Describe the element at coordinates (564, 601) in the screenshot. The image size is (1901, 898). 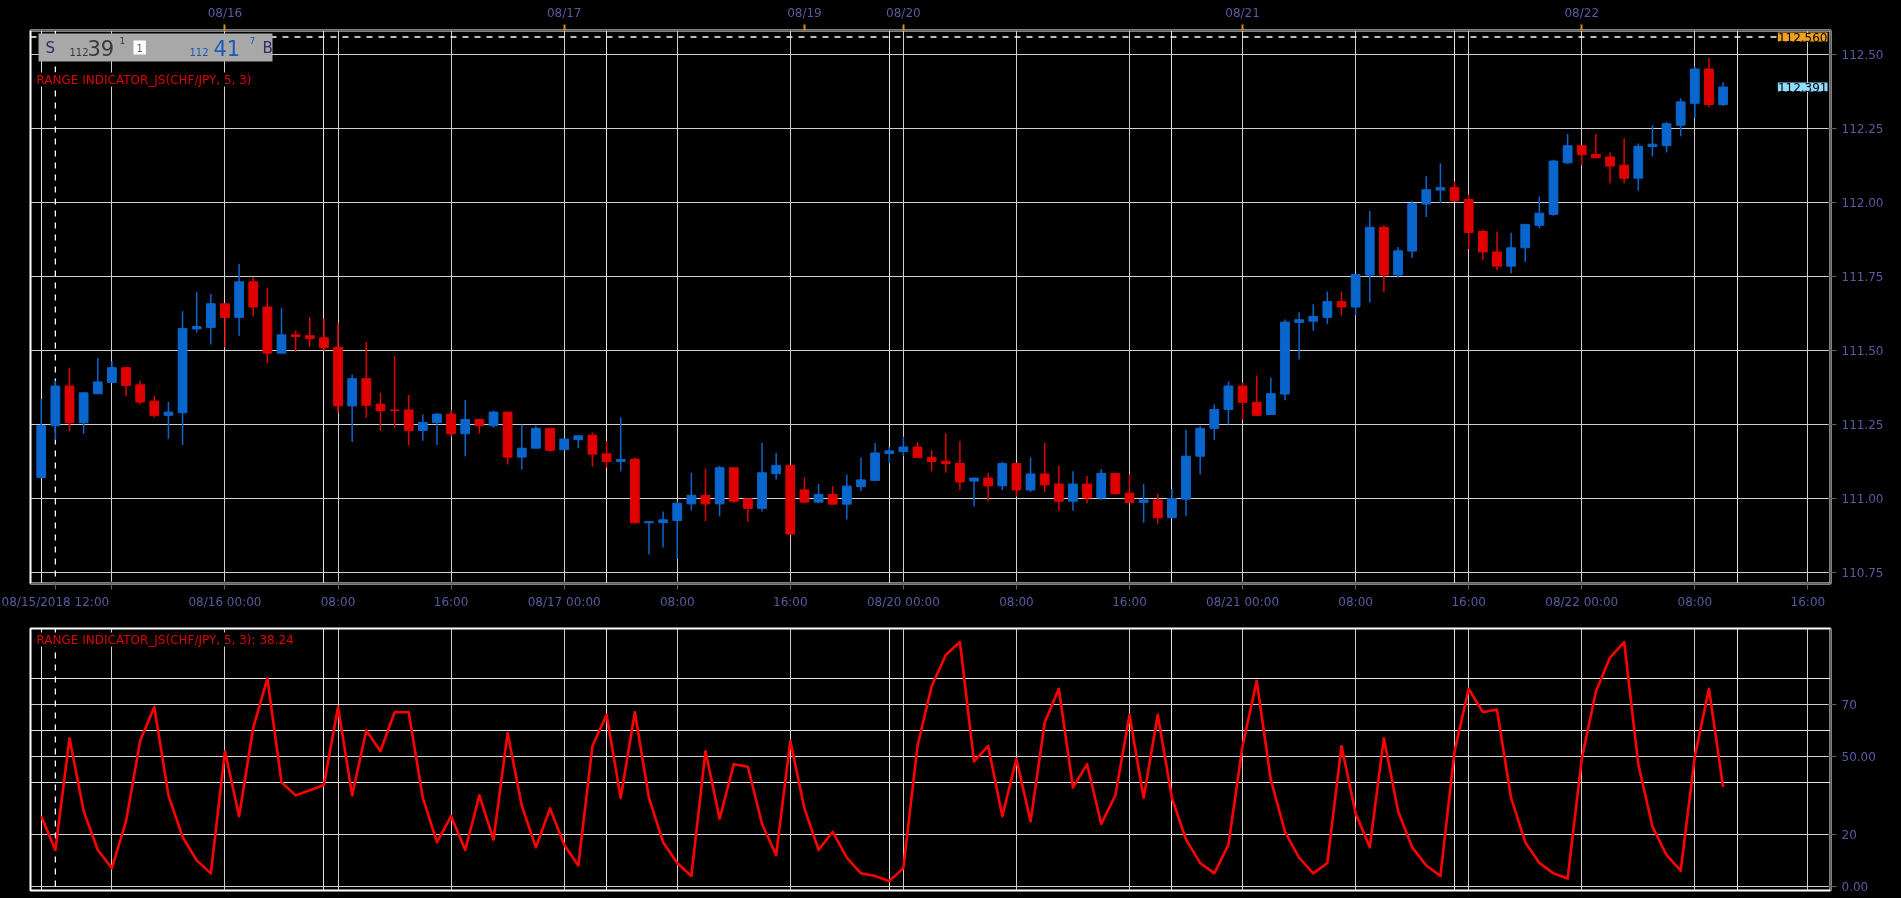
I see `x-tick-label: 08/17 00:00` at that location.